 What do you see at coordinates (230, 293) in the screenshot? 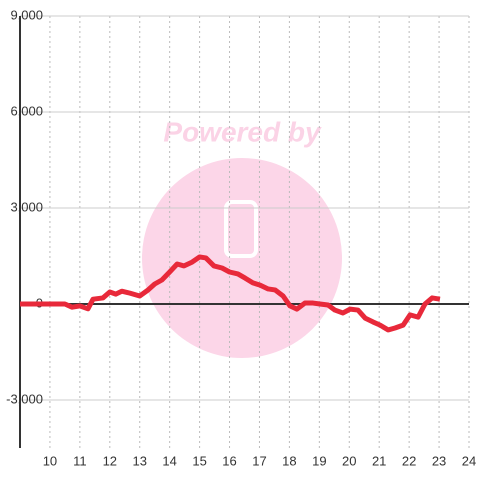
I see `data-line` at bounding box center [230, 293].